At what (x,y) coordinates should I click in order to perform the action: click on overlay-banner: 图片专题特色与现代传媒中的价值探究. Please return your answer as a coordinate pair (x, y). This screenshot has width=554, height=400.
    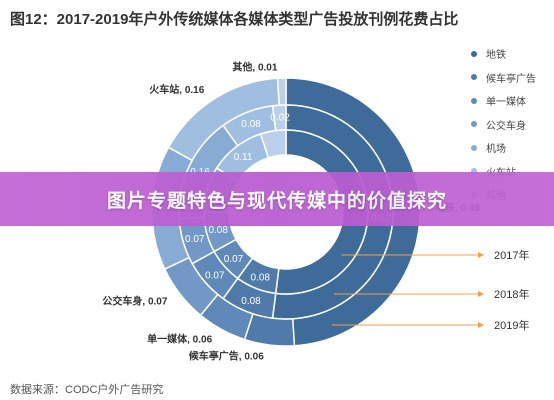
    Looking at the image, I should click on (277, 199).